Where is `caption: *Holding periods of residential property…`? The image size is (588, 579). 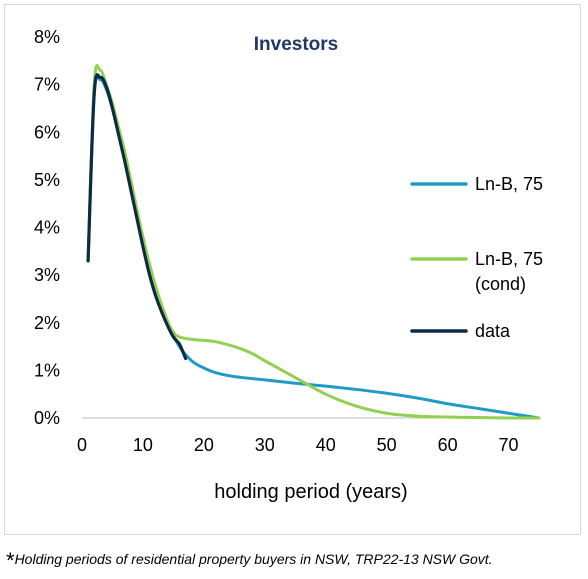 caption: *Holding periods of residential property… is located at coordinates (295, 561).